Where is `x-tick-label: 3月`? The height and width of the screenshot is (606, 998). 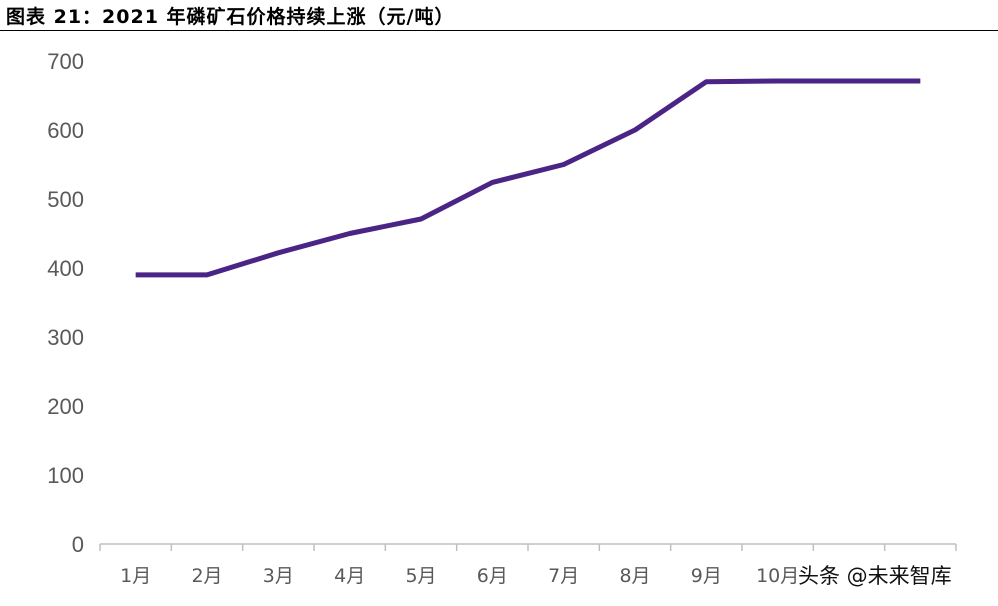
x-tick-label: 3月 is located at coordinates (278, 576).